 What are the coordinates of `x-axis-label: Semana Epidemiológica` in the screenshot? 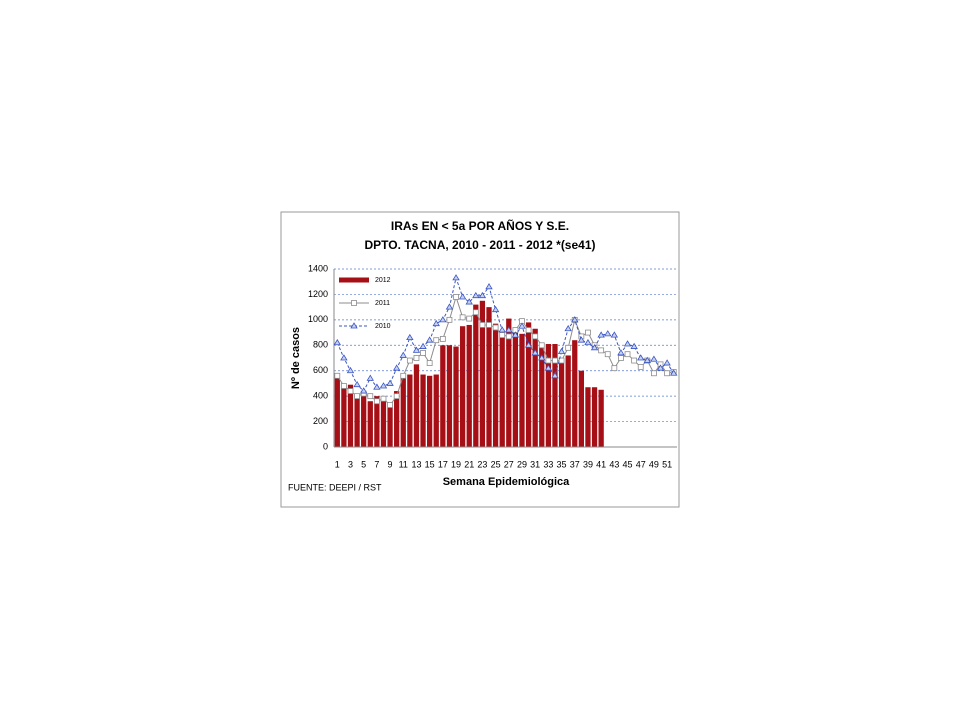 It's located at (506, 482).